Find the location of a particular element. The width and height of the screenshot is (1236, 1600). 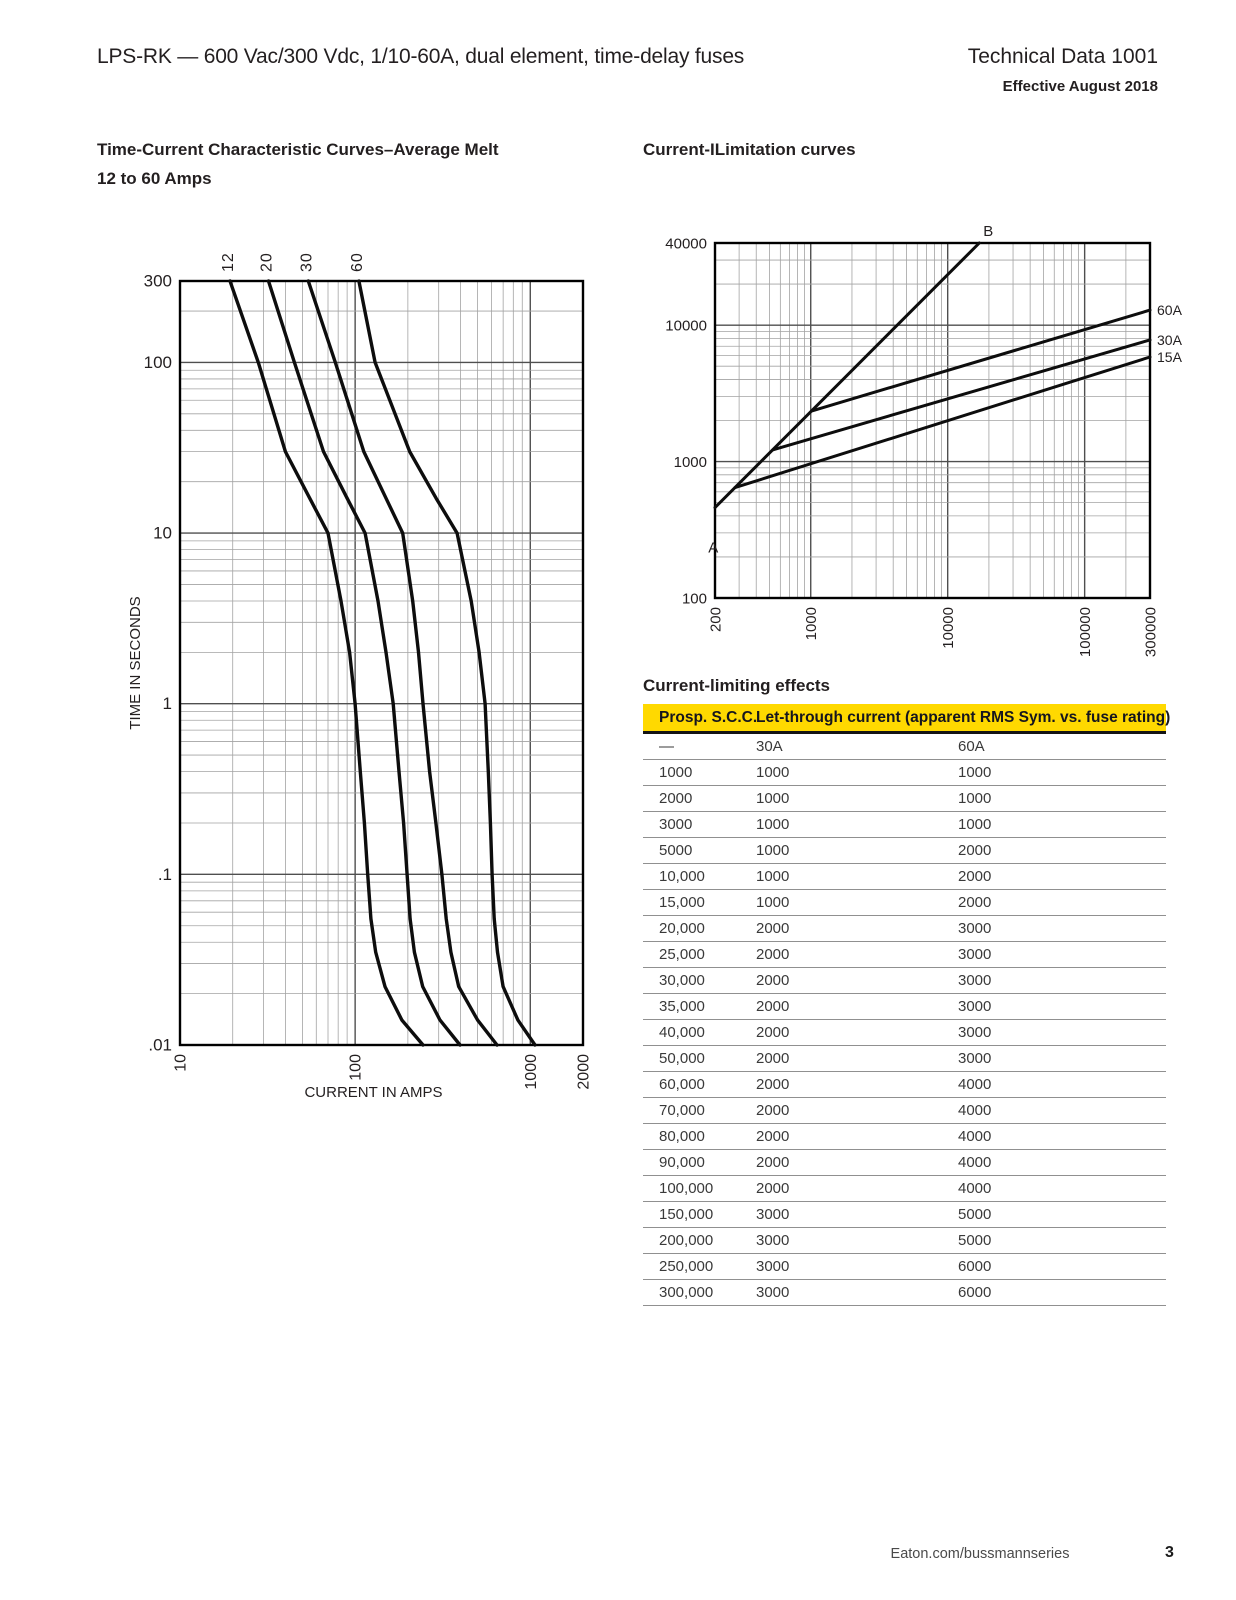

table-row: 3000 1000 1000 is located at coordinates (904, 824).